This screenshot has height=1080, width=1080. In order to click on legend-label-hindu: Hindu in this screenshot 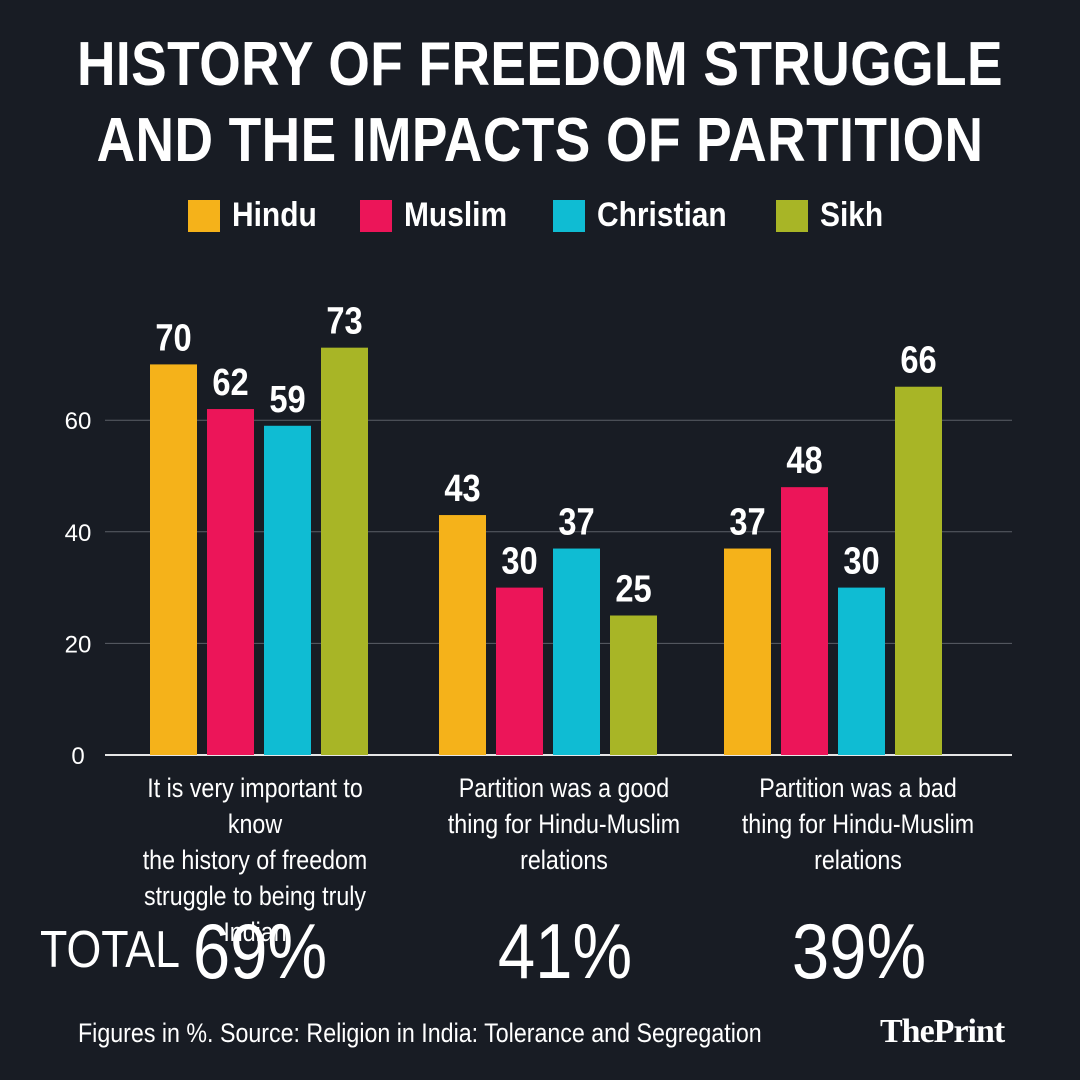, I will do `click(274, 215)`.